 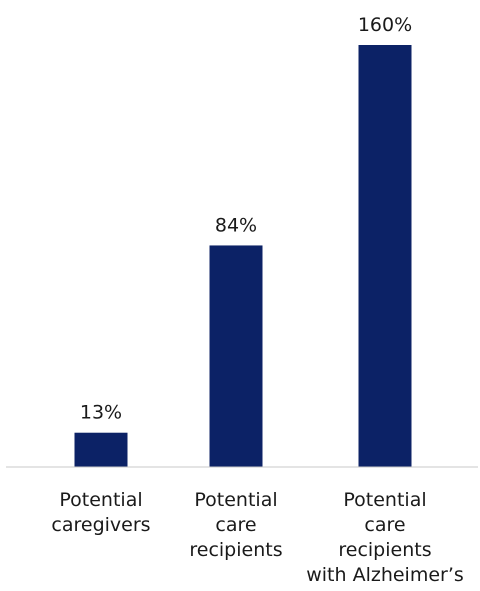 I want to click on category-label-line: caregivers, so click(x=100, y=525).